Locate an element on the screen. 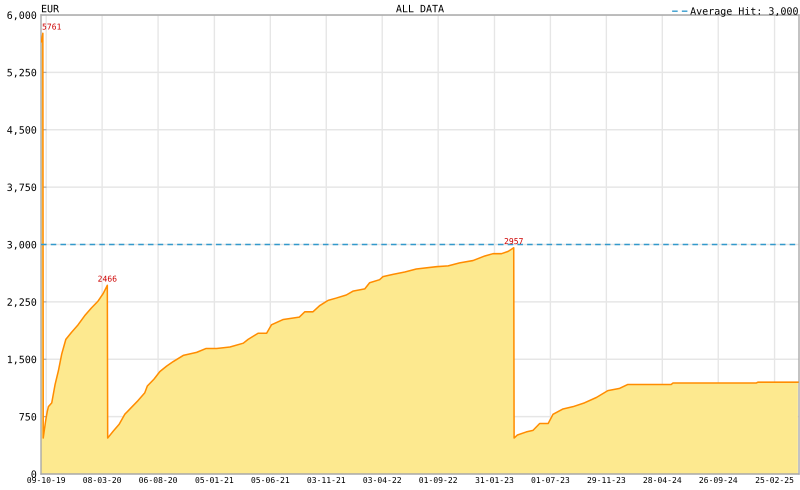 The image size is (800, 490). y-tick-label: 1,500 is located at coordinates (22, 360).